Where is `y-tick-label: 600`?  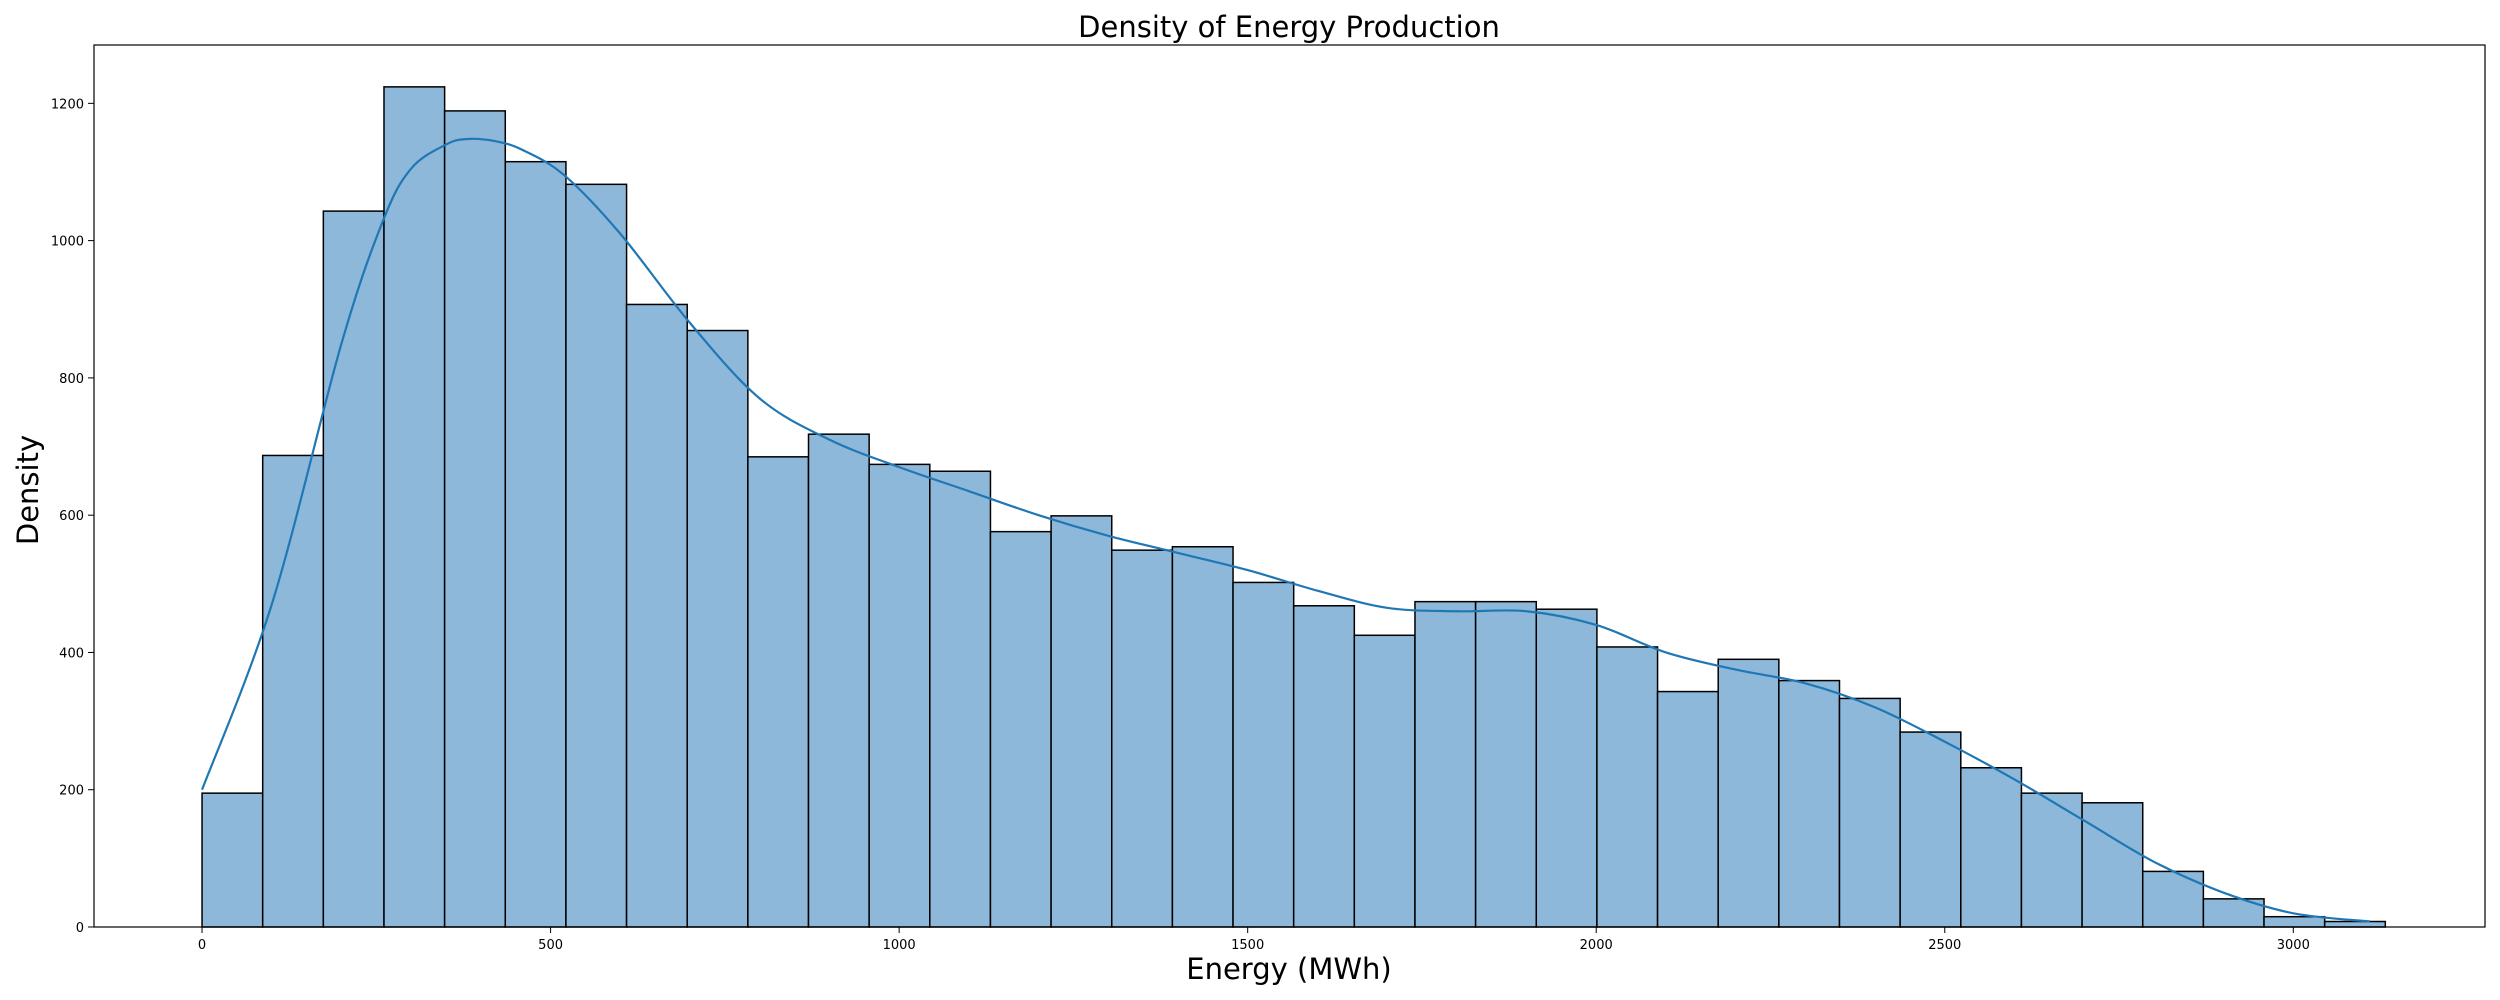 y-tick-label: 600 is located at coordinates (71, 516).